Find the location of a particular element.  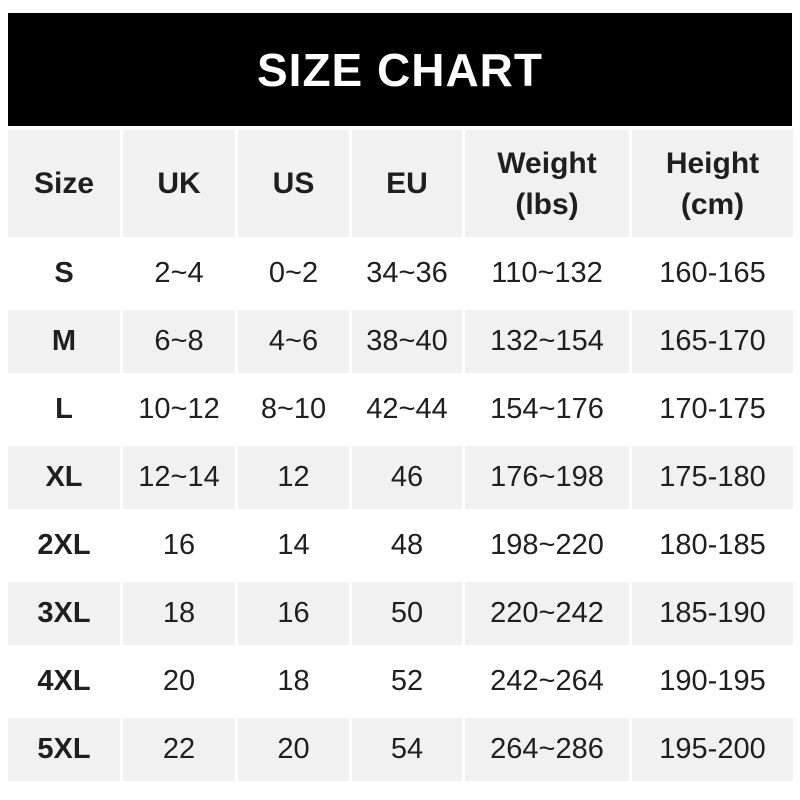

column-header-label: US is located at coordinates (293, 183).